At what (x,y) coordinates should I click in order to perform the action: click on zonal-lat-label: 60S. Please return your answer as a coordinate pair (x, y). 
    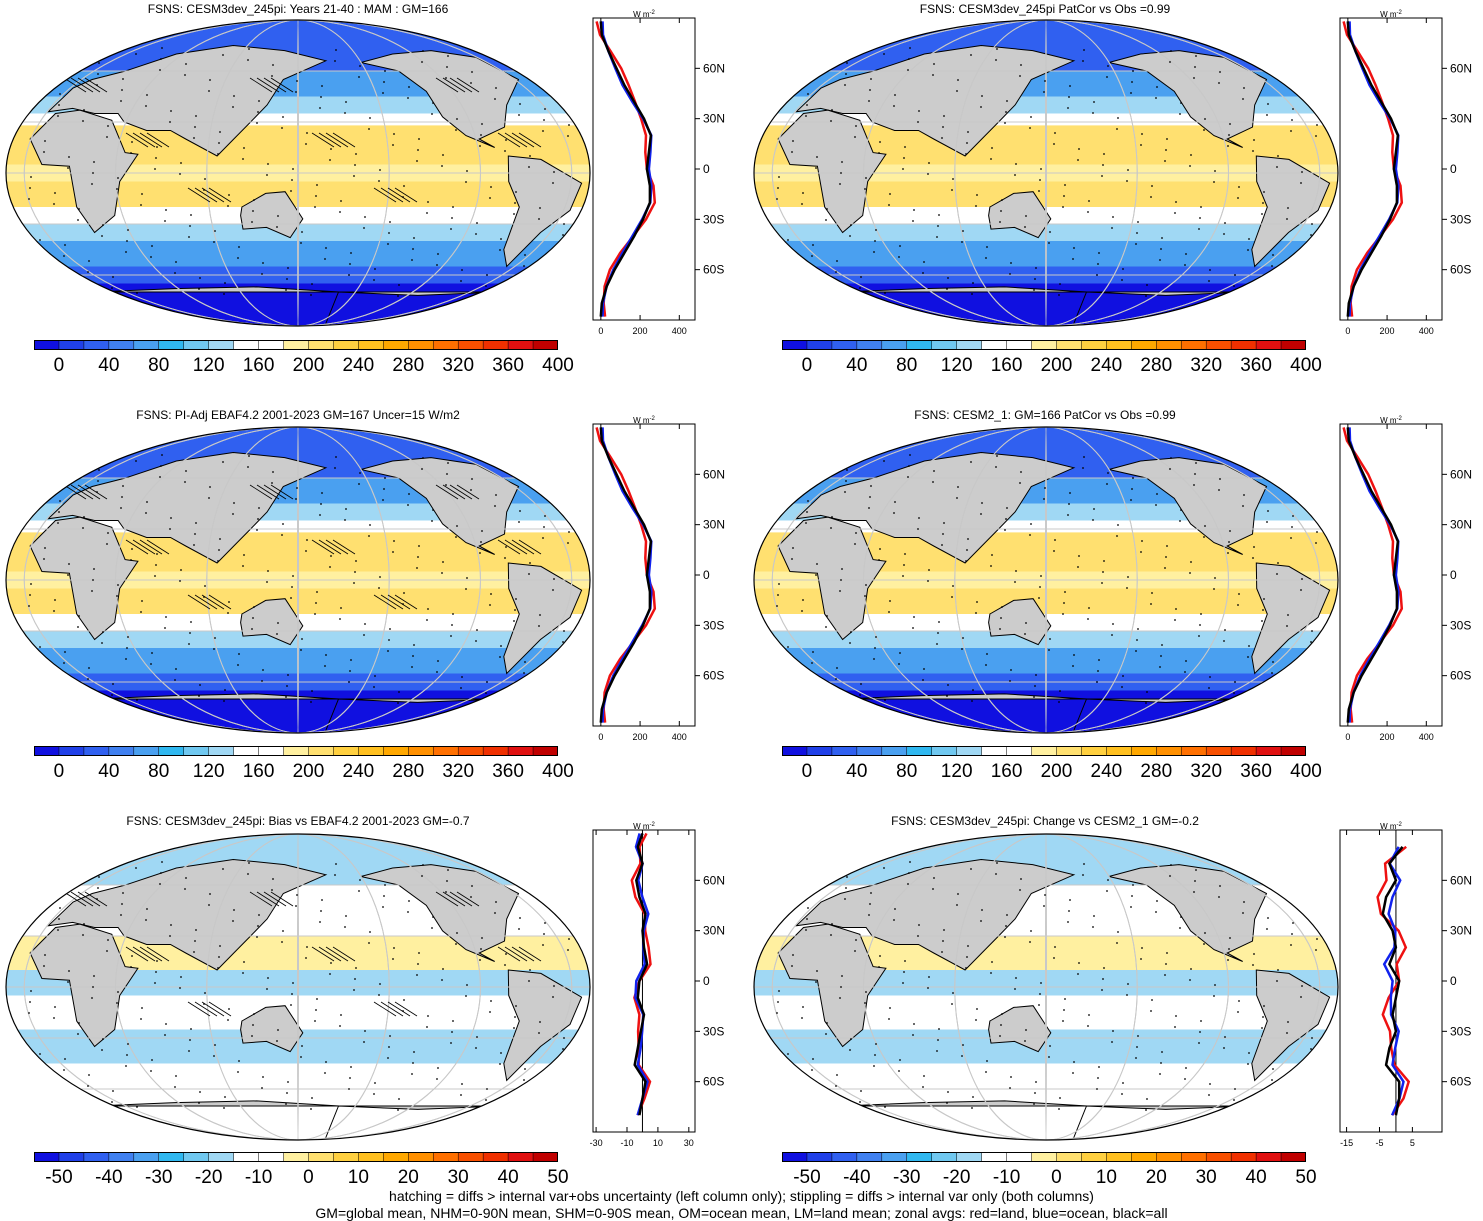
    Looking at the image, I should click on (713, 676).